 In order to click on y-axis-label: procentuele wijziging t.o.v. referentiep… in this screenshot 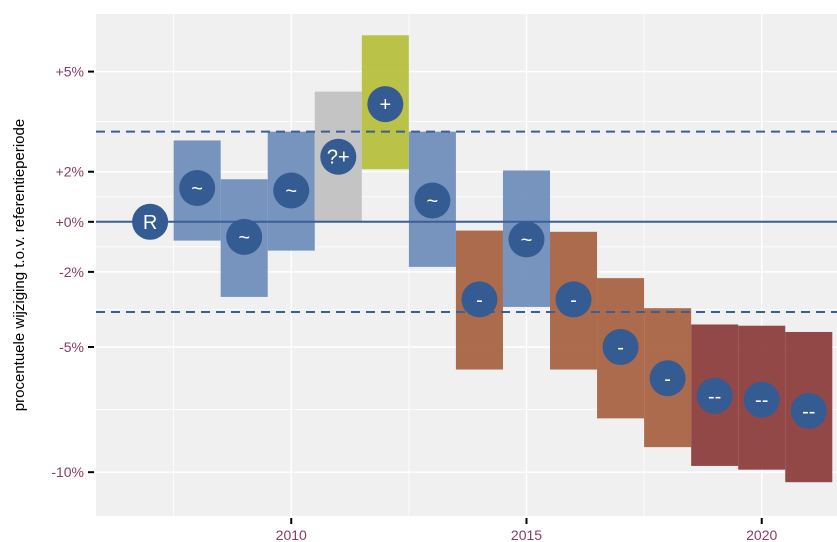, I will do `click(19, 265)`.